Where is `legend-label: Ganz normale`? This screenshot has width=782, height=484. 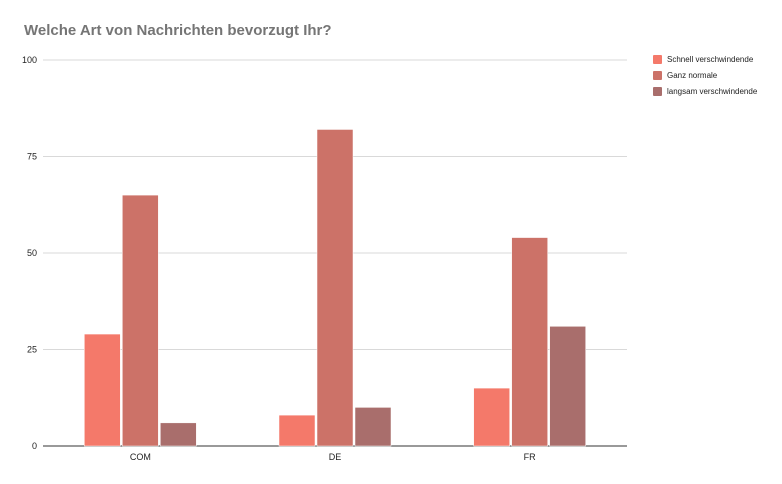
legend-label: Ganz normale is located at coordinates (692, 75).